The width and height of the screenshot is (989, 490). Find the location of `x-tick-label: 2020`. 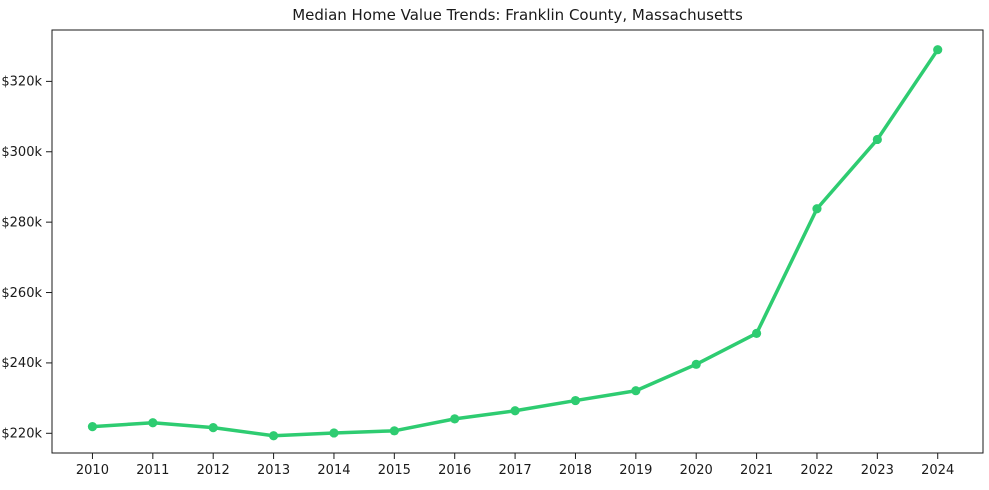

x-tick-label: 2020 is located at coordinates (696, 470).